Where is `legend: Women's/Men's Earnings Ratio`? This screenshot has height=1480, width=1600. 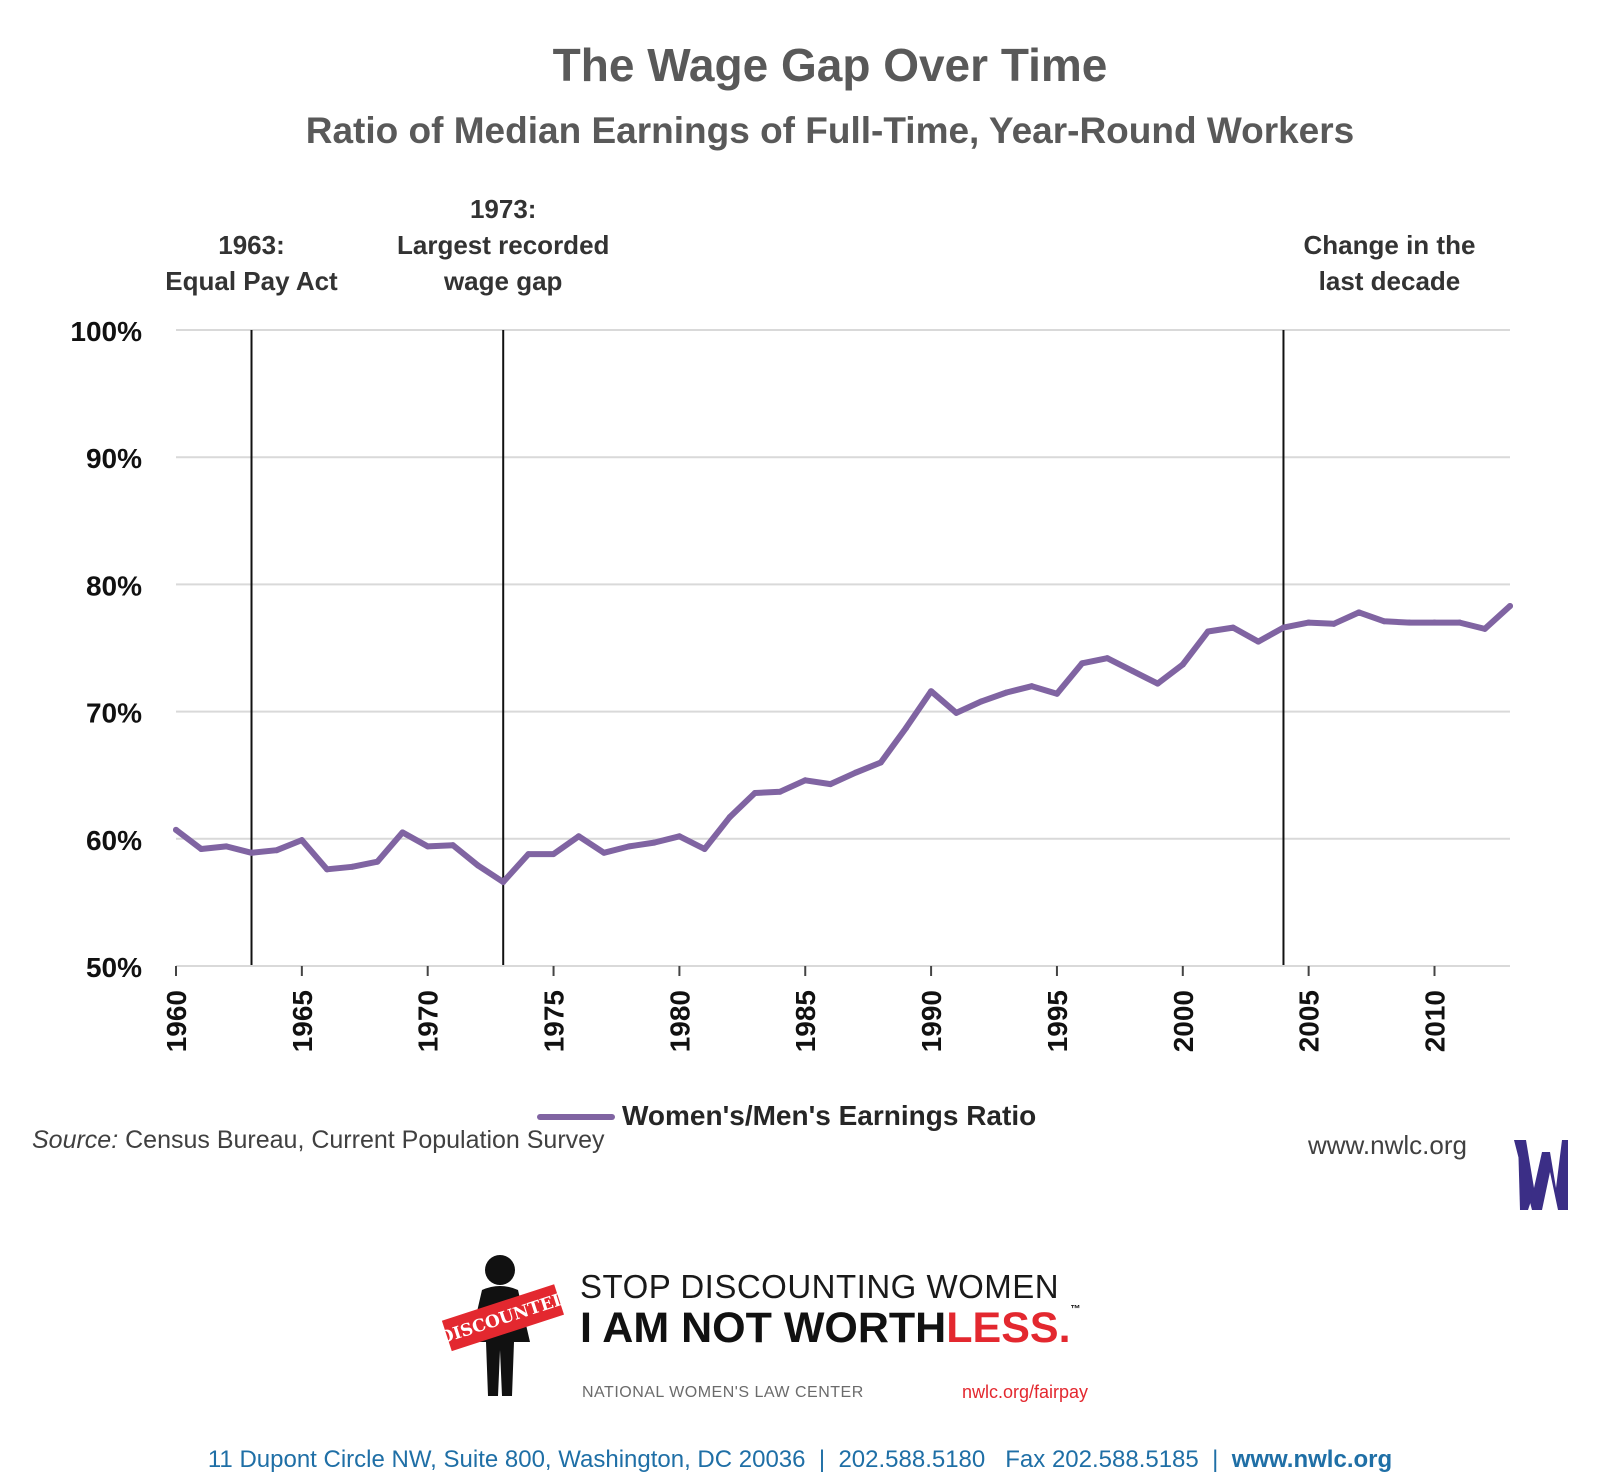
legend: Women's/Men's Earnings Ratio is located at coordinates (786, 1115).